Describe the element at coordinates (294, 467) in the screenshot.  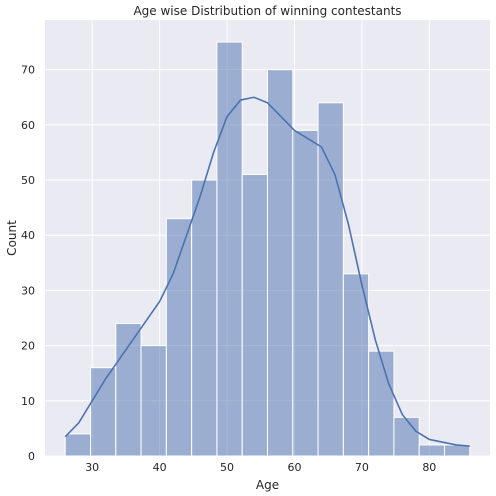
I see `x-tick-label: 60` at that location.